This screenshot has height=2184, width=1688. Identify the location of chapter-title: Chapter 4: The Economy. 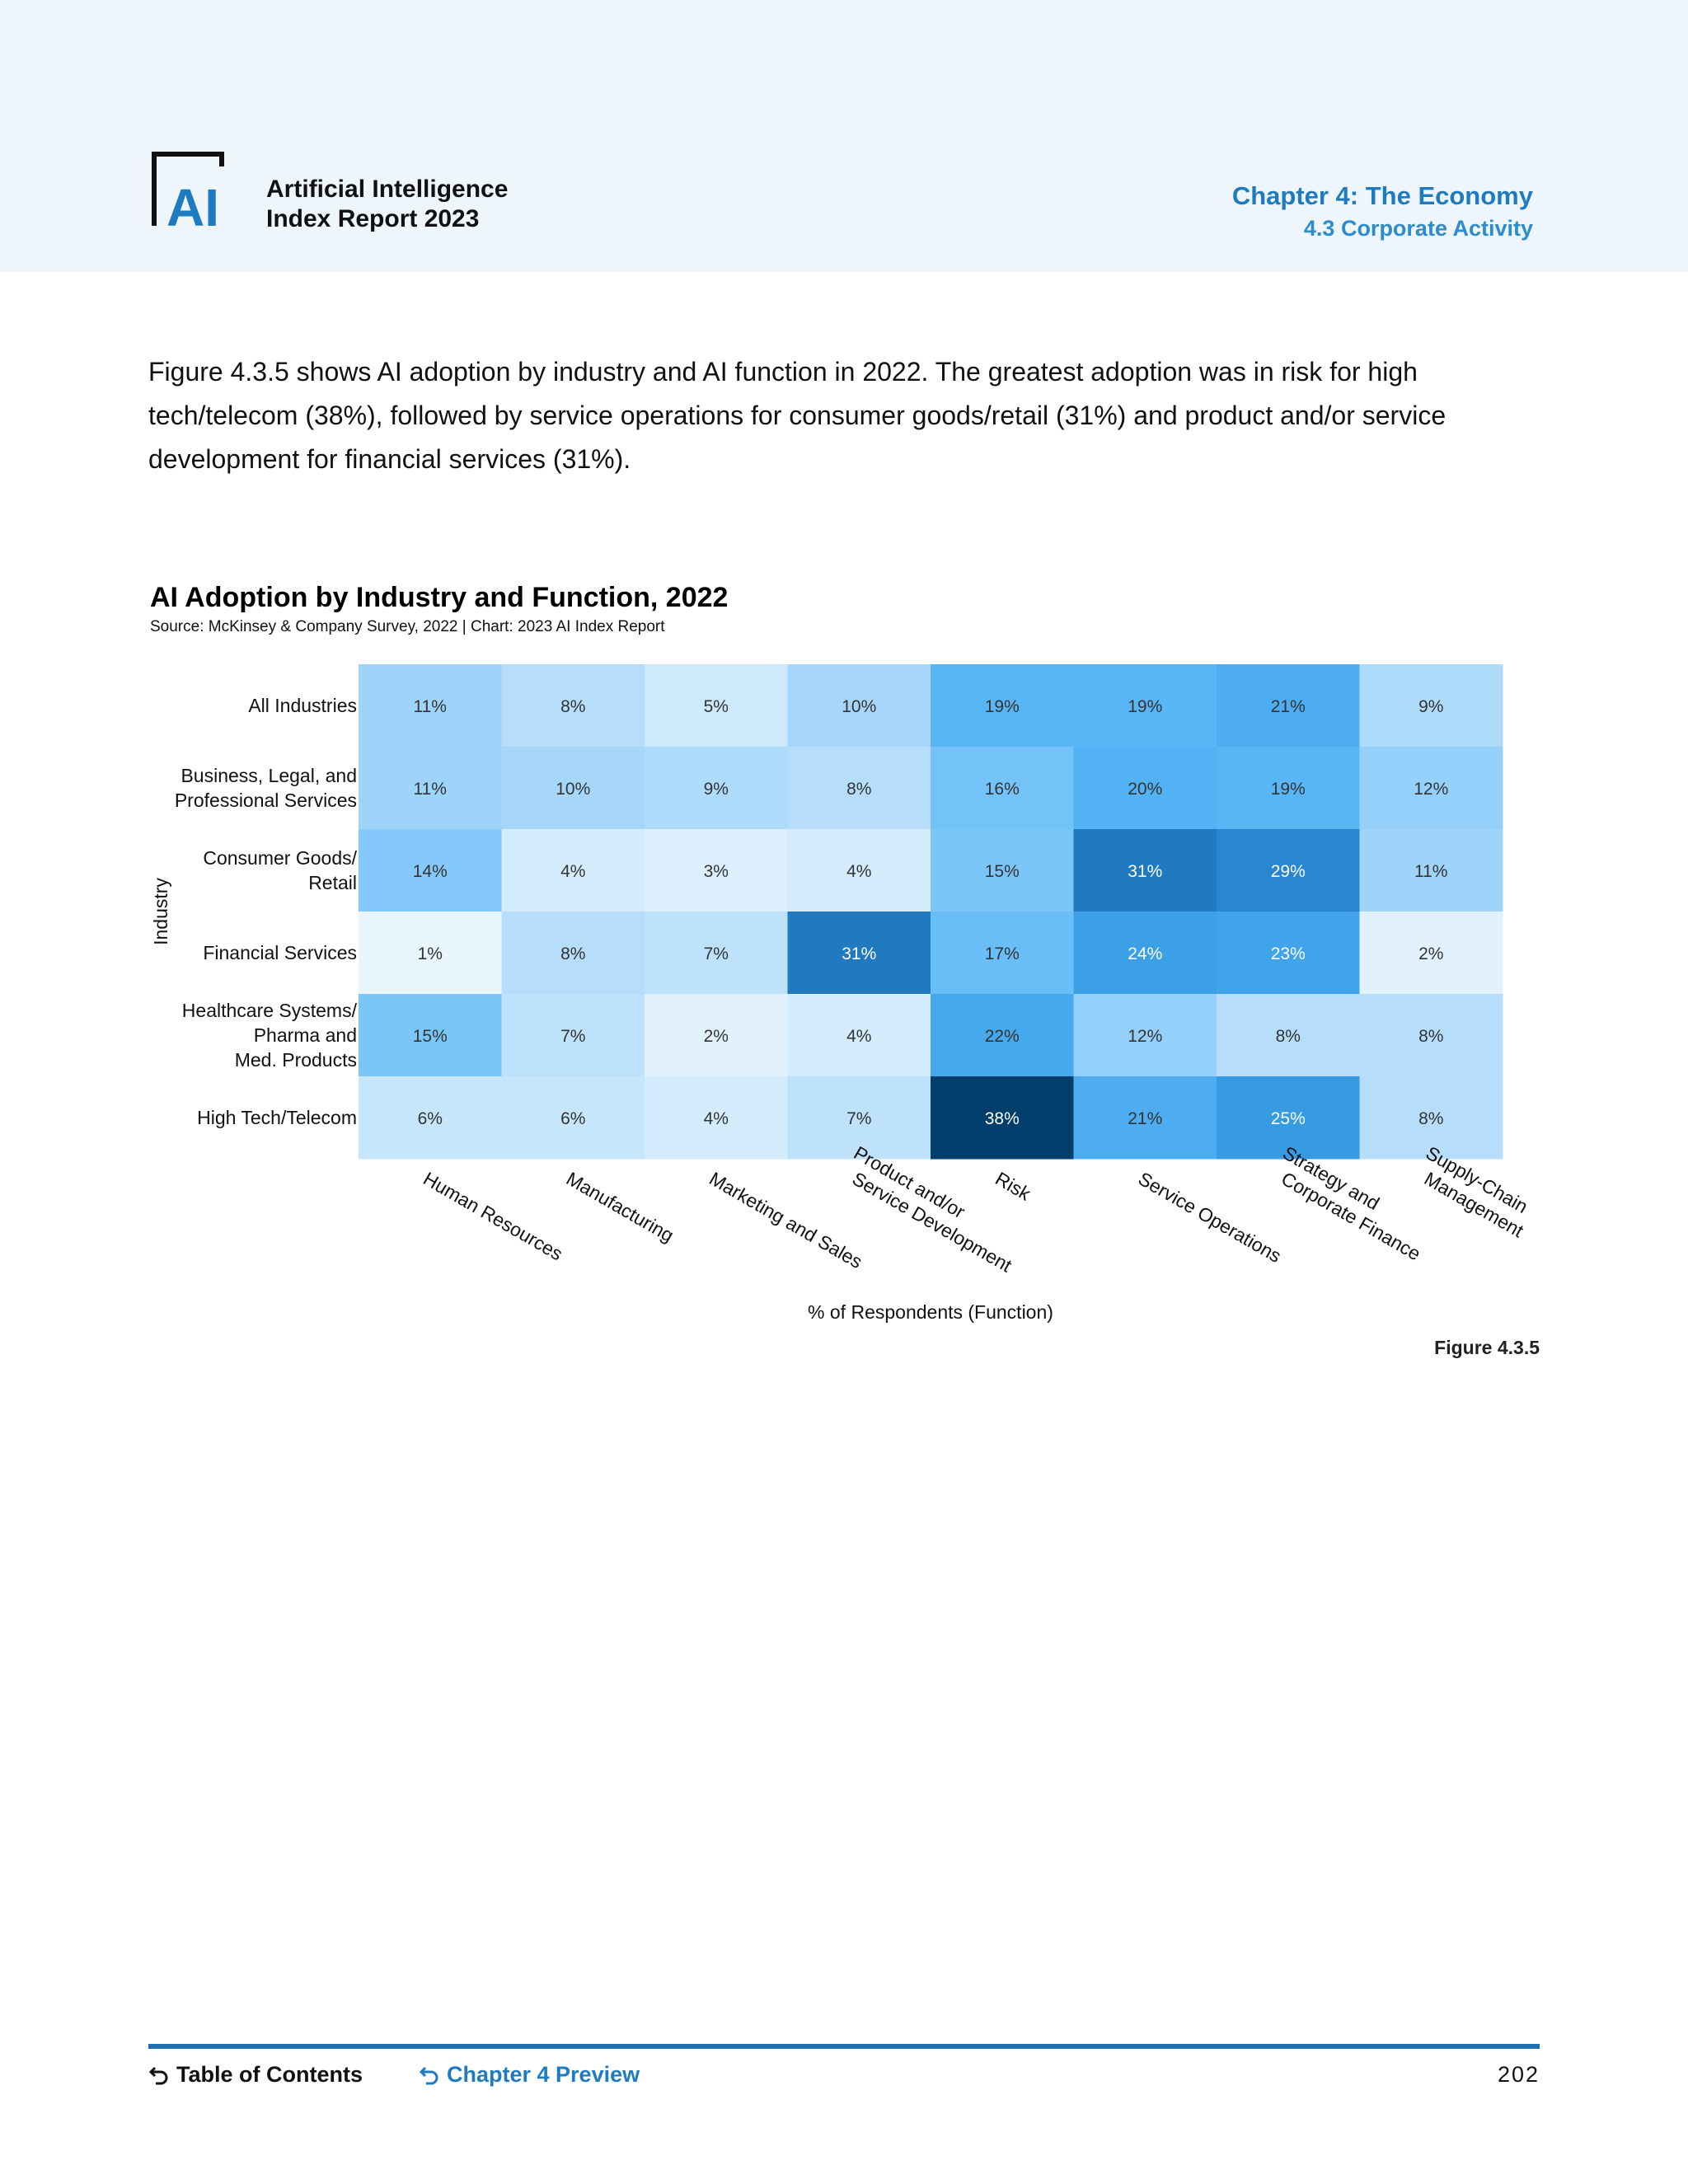
(1382, 195).